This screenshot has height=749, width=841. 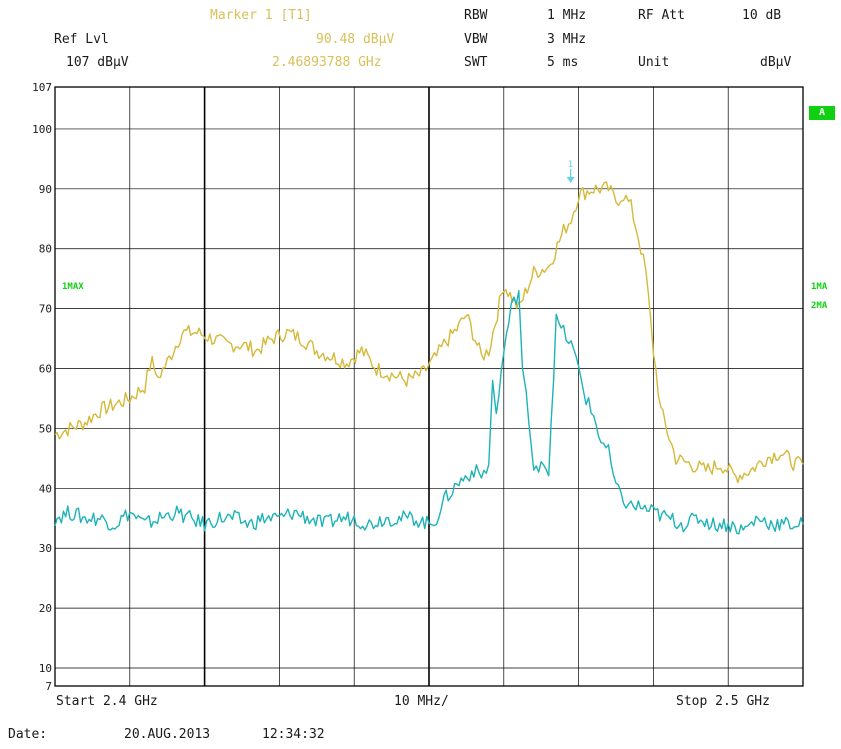 I want to click on y-tick-label: 80, so click(x=45, y=249).